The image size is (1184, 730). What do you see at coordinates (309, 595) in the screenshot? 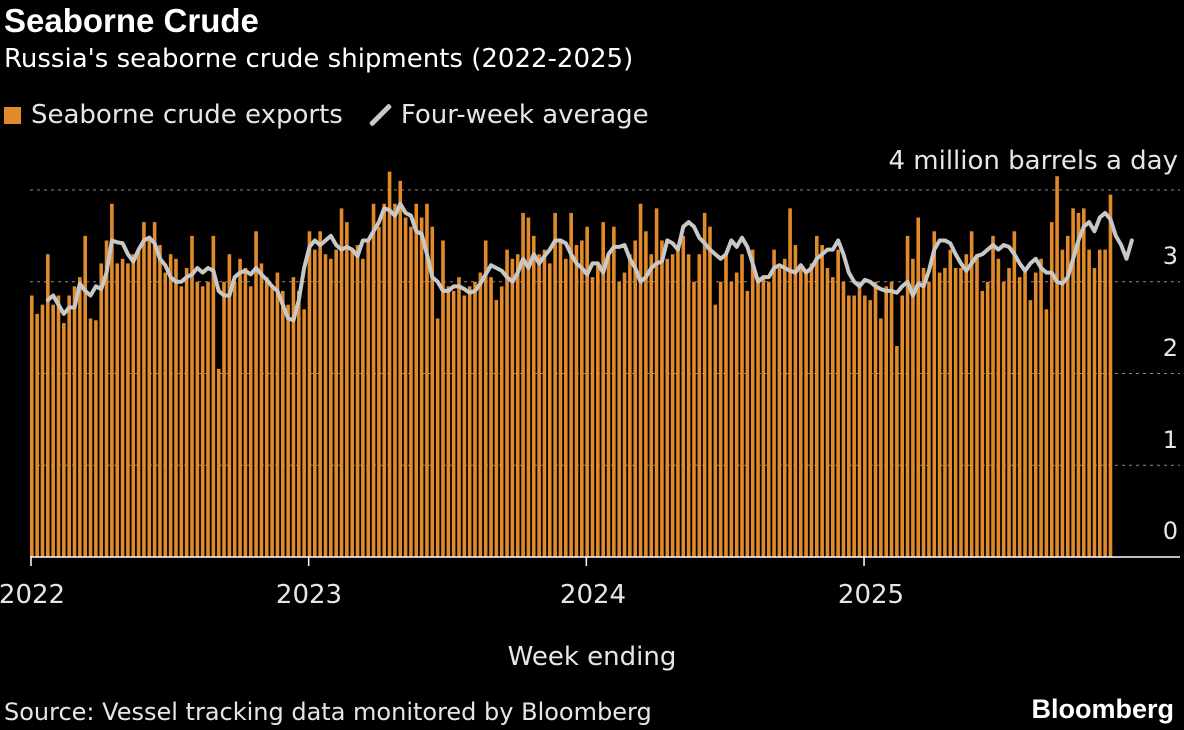
I see `x-tick-label: 2023` at bounding box center [309, 595].